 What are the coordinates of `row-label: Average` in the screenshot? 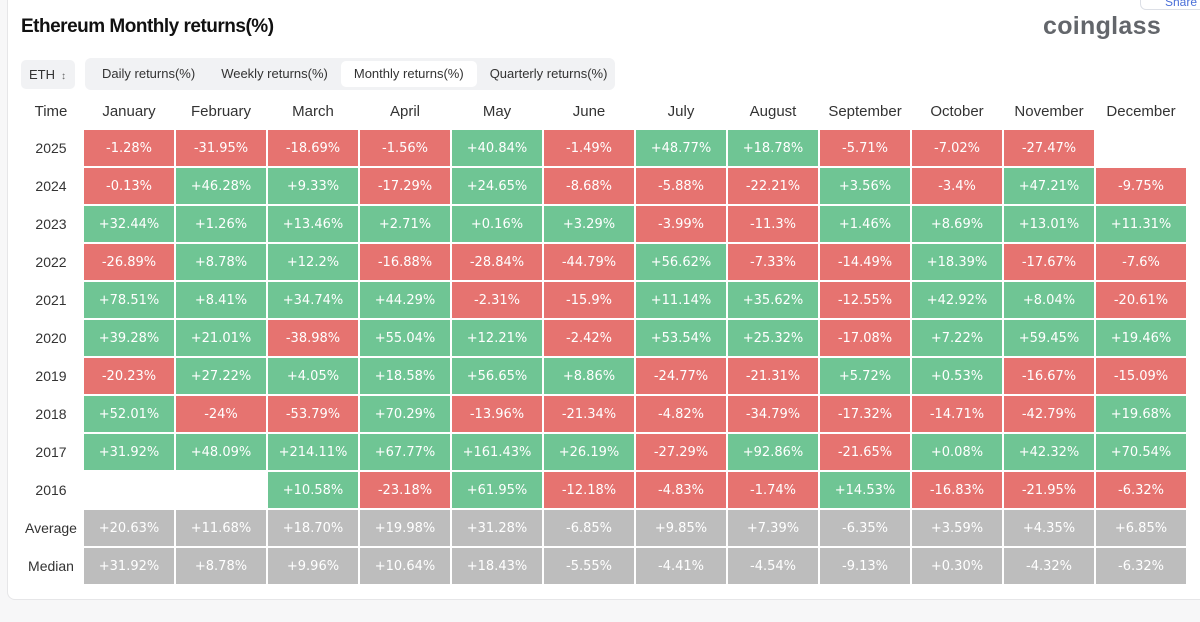 It's located at (51, 528).